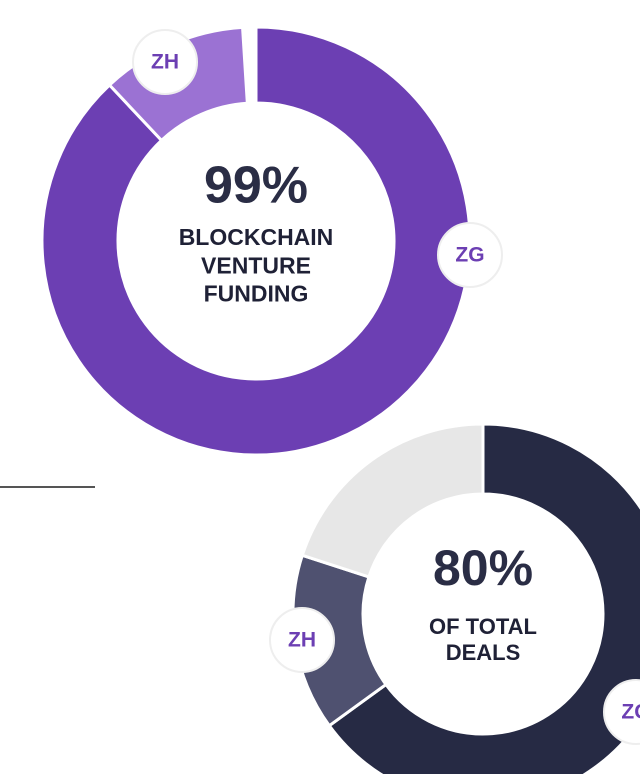 Image resolution: width=640 pixels, height=774 pixels. Describe the element at coordinates (483, 652) in the screenshot. I see `center-caption: DEALS` at that location.